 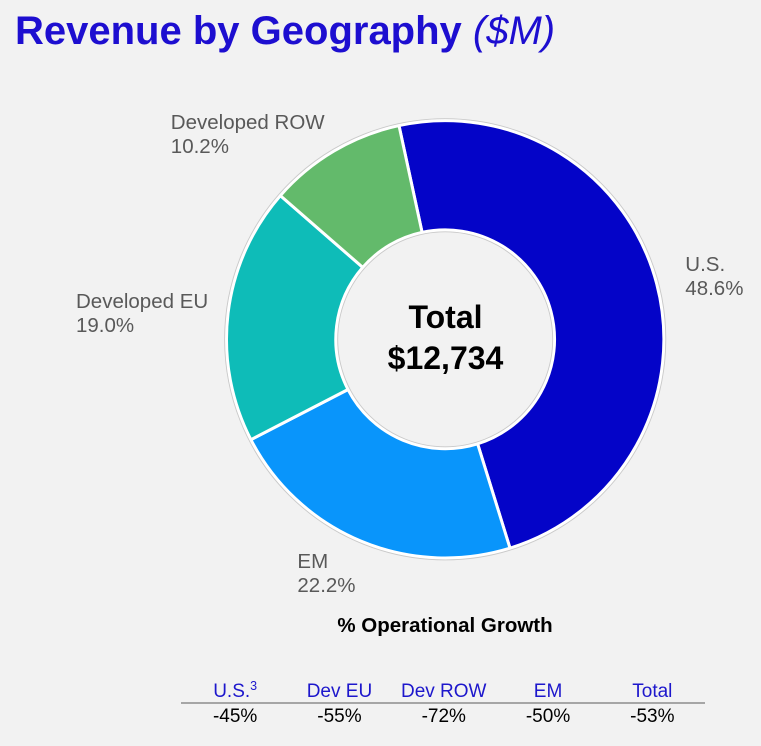 What do you see at coordinates (105, 326) in the screenshot?
I see `slice-label-eu-pct: 19.0%` at bounding box center [105, 326].